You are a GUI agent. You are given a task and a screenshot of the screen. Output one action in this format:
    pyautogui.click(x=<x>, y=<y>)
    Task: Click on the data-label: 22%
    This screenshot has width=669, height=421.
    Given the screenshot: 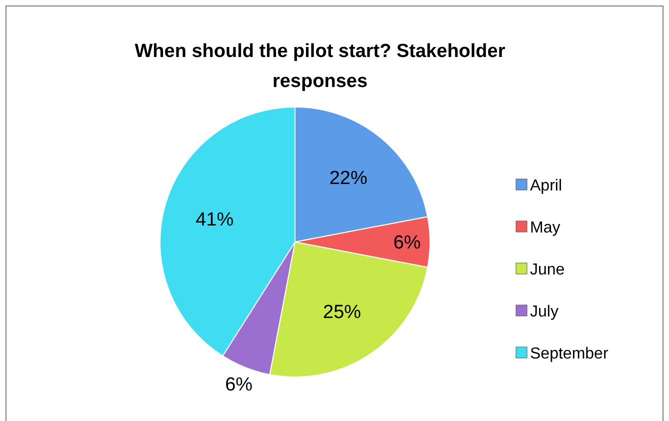 What is the action you would take?
    pyautogui.click(x=348, y=179)
    